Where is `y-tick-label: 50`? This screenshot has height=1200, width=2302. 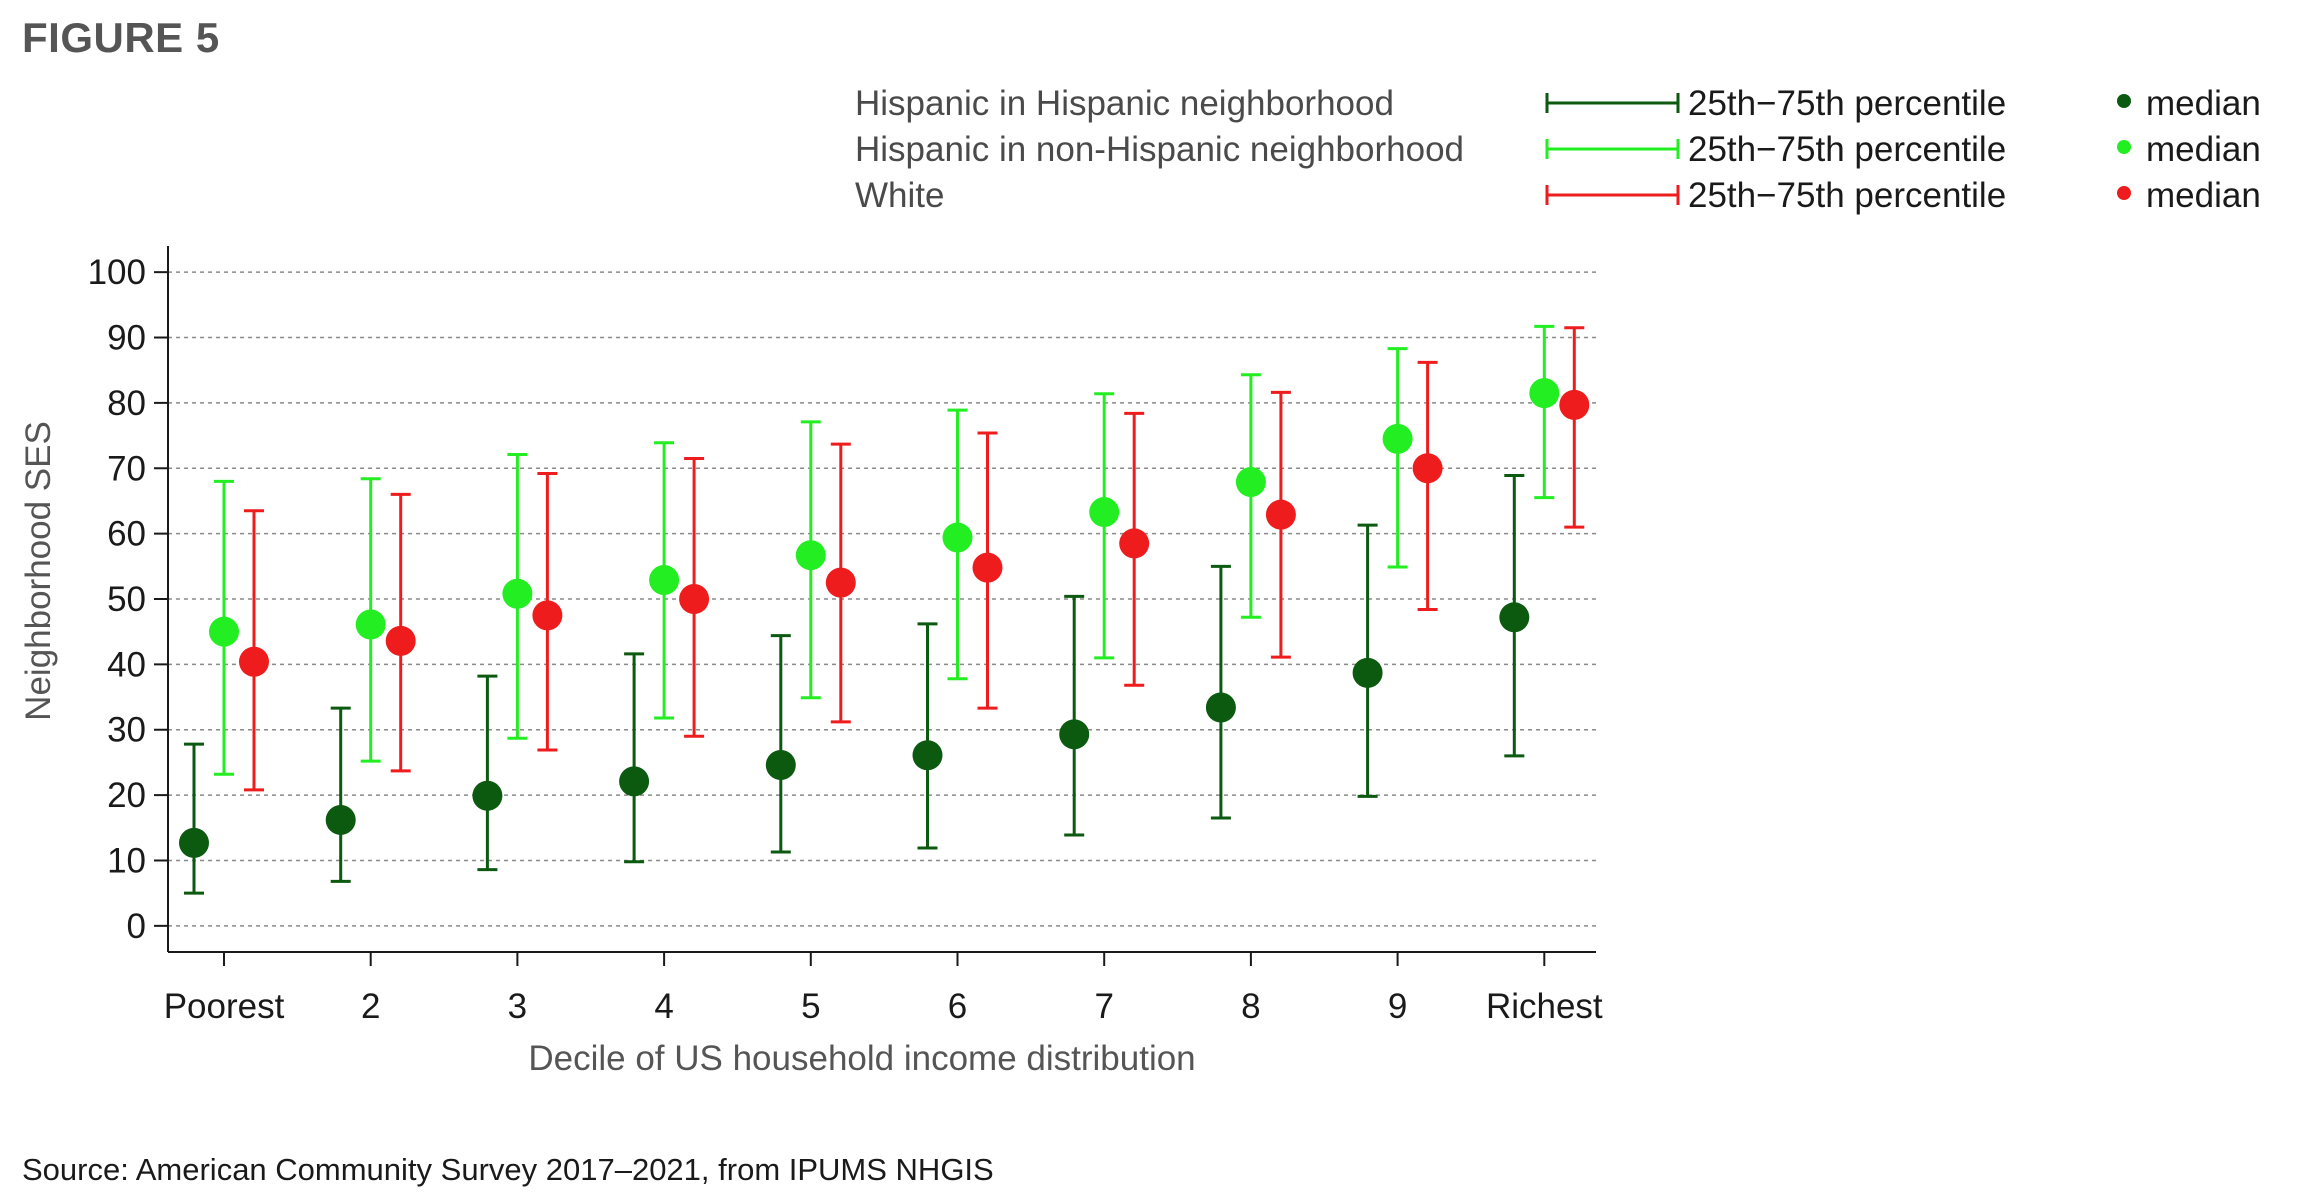 y-tick-label: 50 is located at coordinates (126, 599).